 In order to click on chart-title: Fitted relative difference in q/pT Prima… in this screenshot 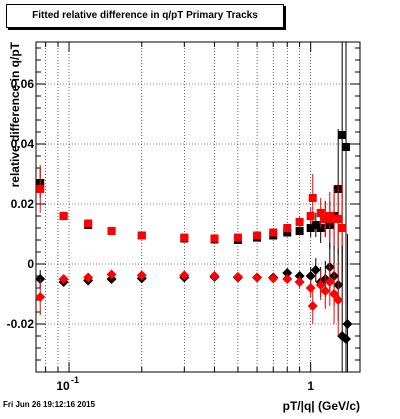, I will do `click(145, 15)`.